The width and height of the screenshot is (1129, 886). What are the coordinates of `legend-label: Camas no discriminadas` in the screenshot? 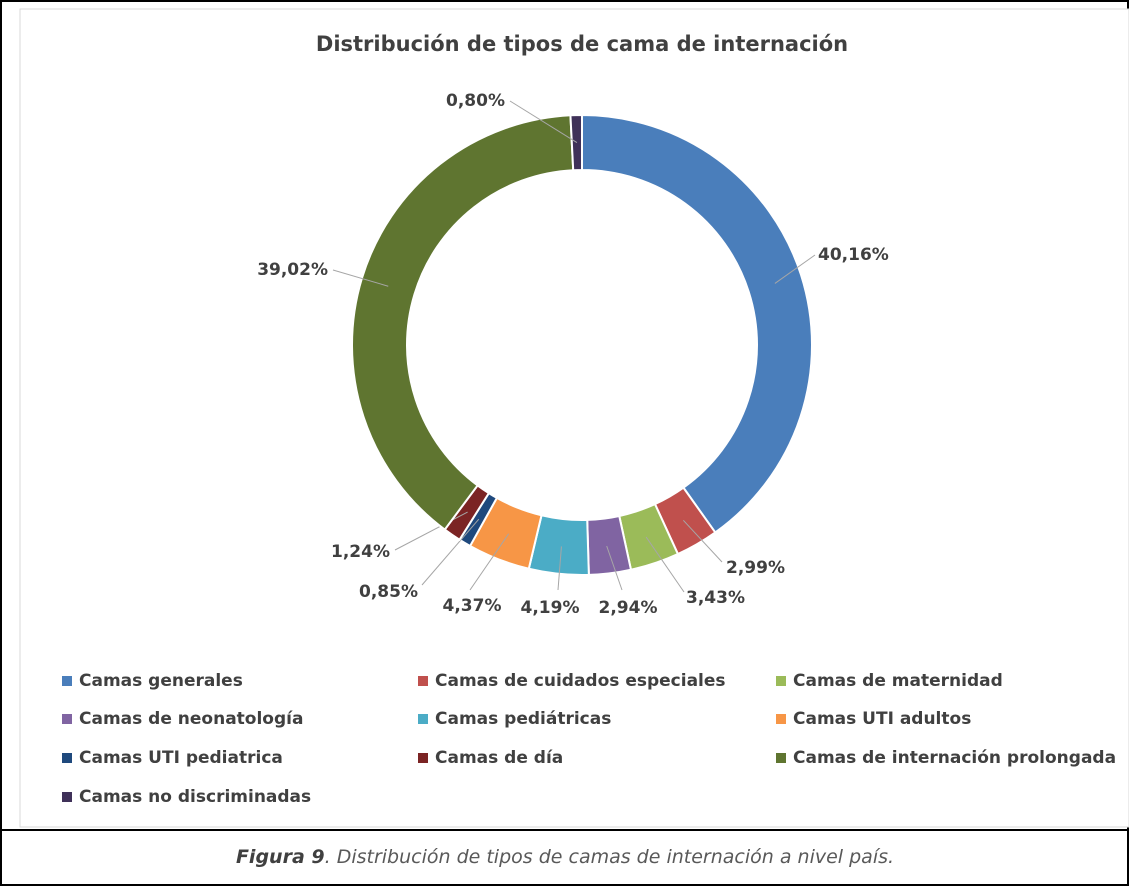 It's located at (195, 797).